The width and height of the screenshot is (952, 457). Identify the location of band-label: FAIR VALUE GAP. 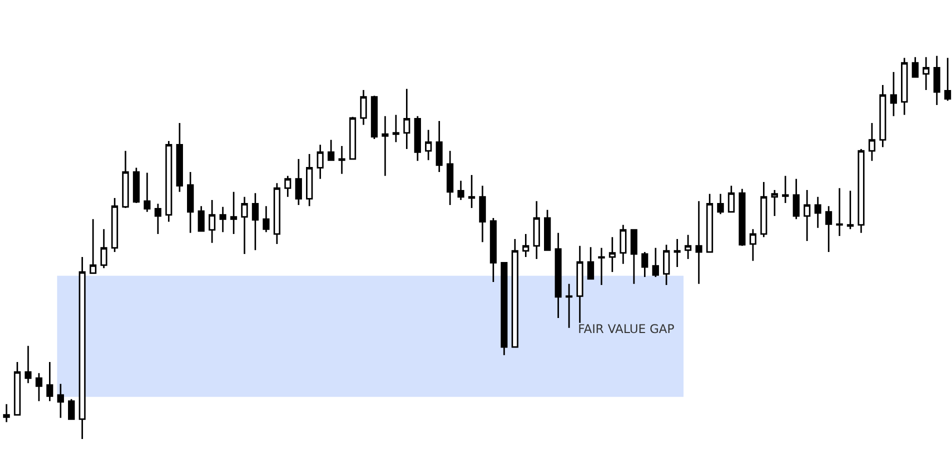
(626, 329).